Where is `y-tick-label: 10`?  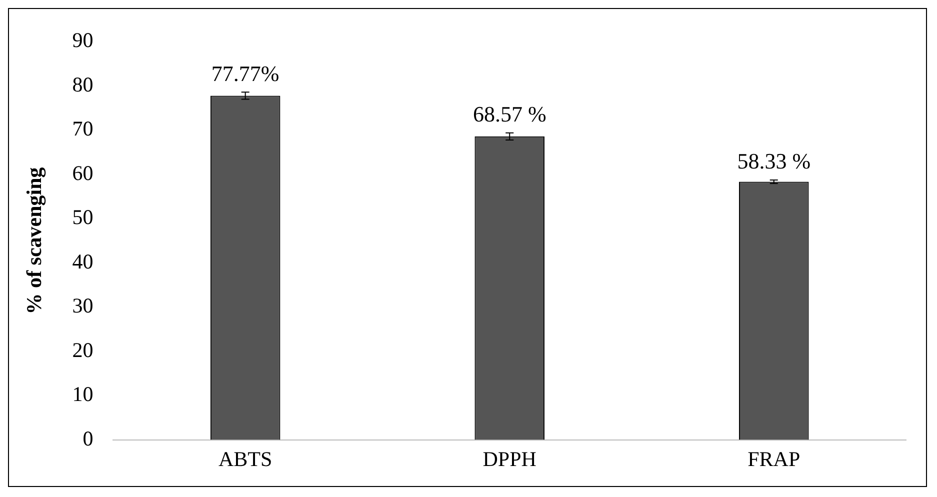
y-tick-label: 10 is located at coordinates (83, 394).